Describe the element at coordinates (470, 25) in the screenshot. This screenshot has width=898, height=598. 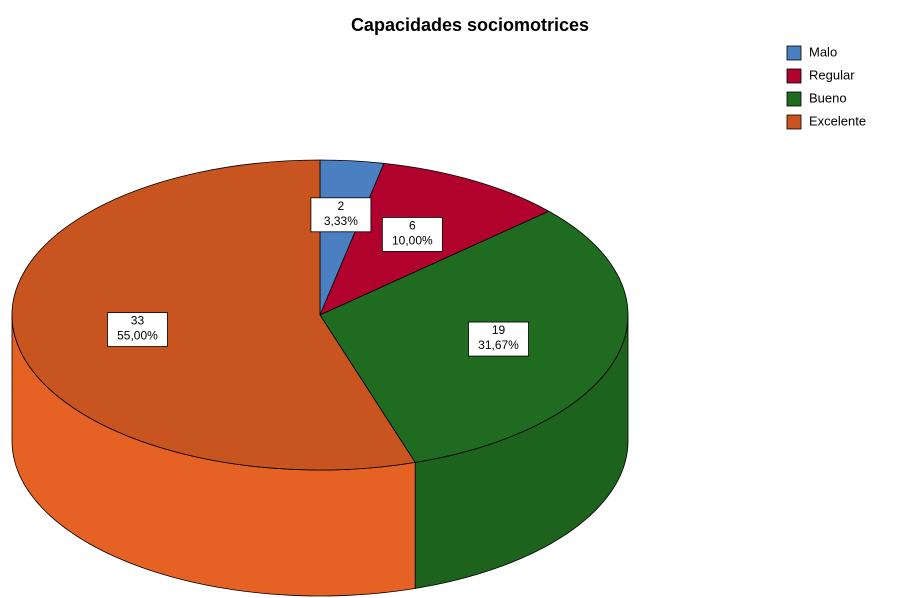
I see `chart-title: Capacidades sociomotrices` at that location.